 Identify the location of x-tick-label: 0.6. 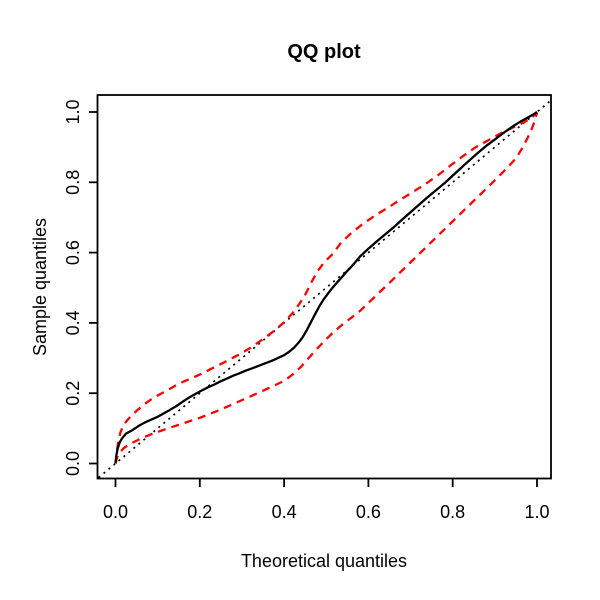
(368, 512).